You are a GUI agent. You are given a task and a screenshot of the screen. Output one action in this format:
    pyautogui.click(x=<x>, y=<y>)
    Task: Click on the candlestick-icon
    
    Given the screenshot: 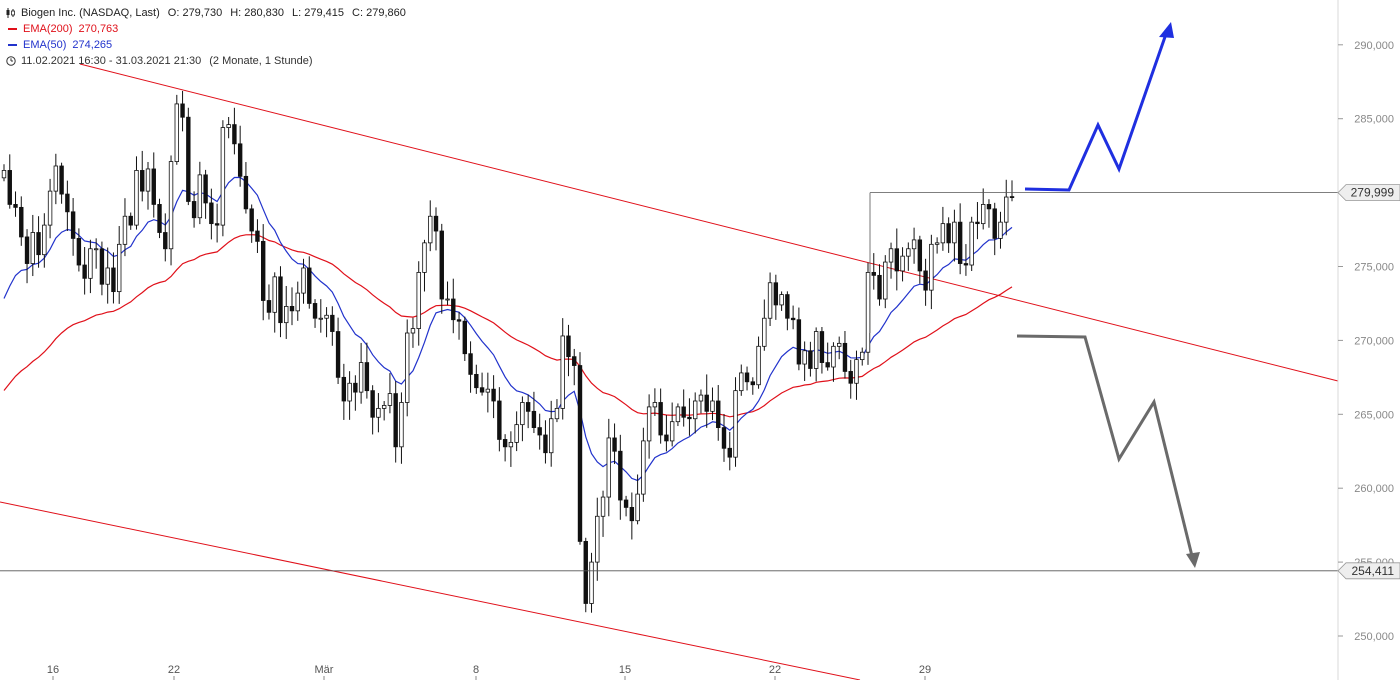 What is the action you would take?
    pyautogui.click(x=11, y=13)
    